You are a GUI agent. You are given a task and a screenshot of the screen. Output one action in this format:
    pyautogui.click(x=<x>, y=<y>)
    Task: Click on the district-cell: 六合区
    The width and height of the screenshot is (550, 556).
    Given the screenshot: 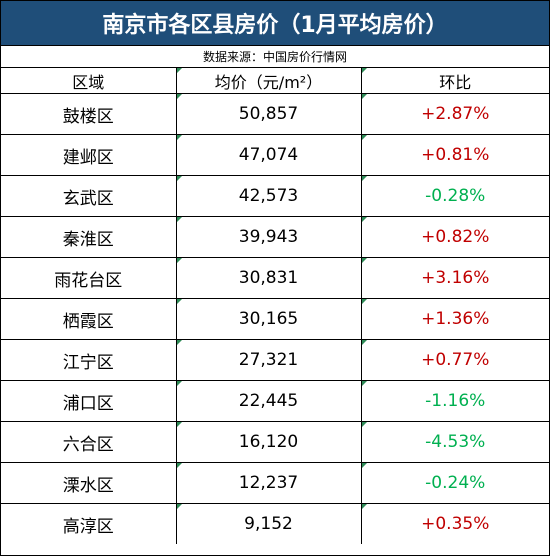 What is the action you would take?
    pyautogui.click(x=89, y=442)
    